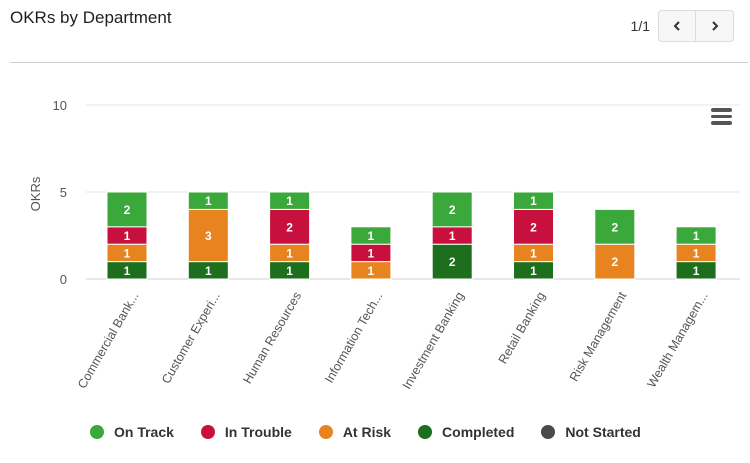 The image size is (750, 463). I want to click on legend-item: Not Started, so click(591, 432).